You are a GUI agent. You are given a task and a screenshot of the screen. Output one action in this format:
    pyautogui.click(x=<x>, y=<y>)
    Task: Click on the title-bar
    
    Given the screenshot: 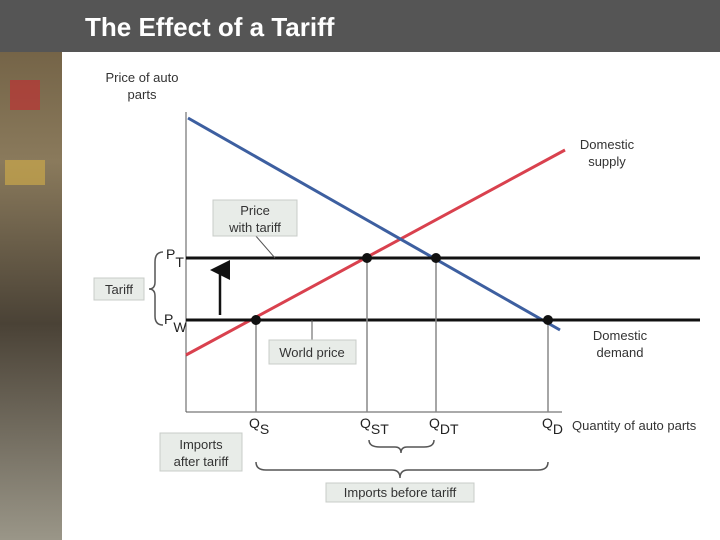 What is the action you would take?
    pyautogui.click(x=360, y=26)
    